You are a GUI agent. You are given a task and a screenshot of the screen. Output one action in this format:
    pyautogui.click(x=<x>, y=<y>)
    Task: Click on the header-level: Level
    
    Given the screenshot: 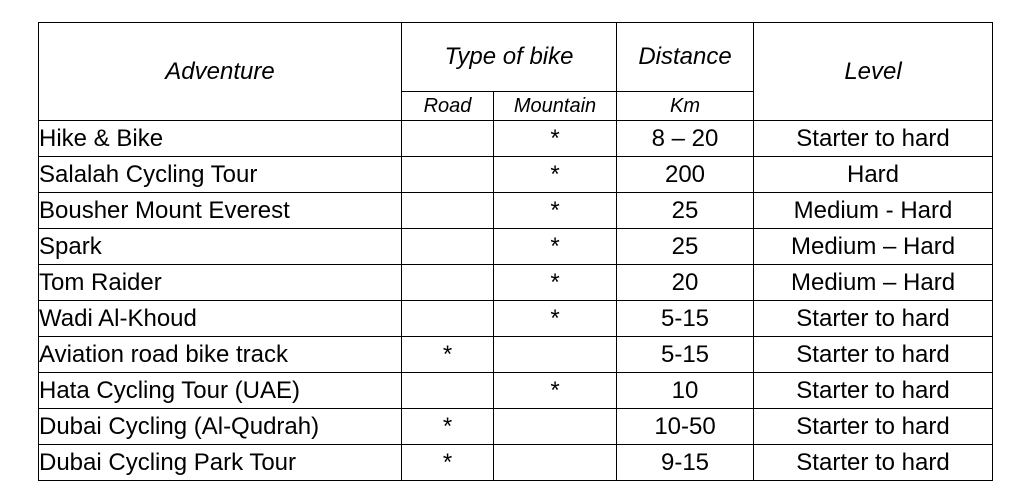 What is the action you would take?
    pyautogui.click(x=873, y=71)
    